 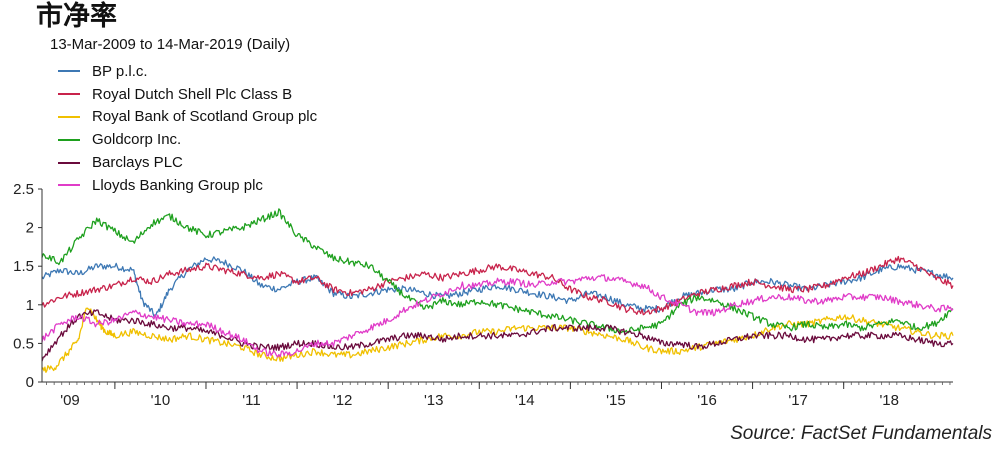 I want to click on y-tick-label: 2, so click(x=30, y=228).